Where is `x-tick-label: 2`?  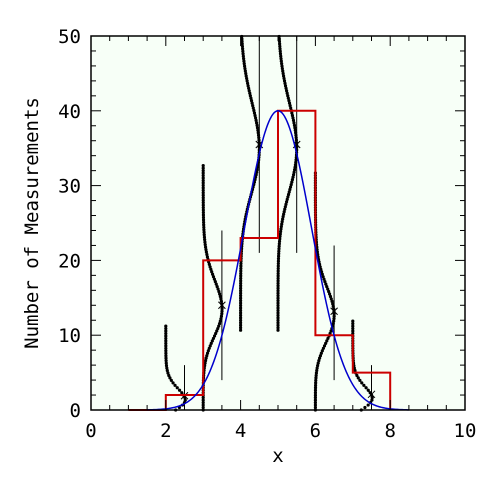 x-tick-label: 2 is located at coordinates (165, 431).